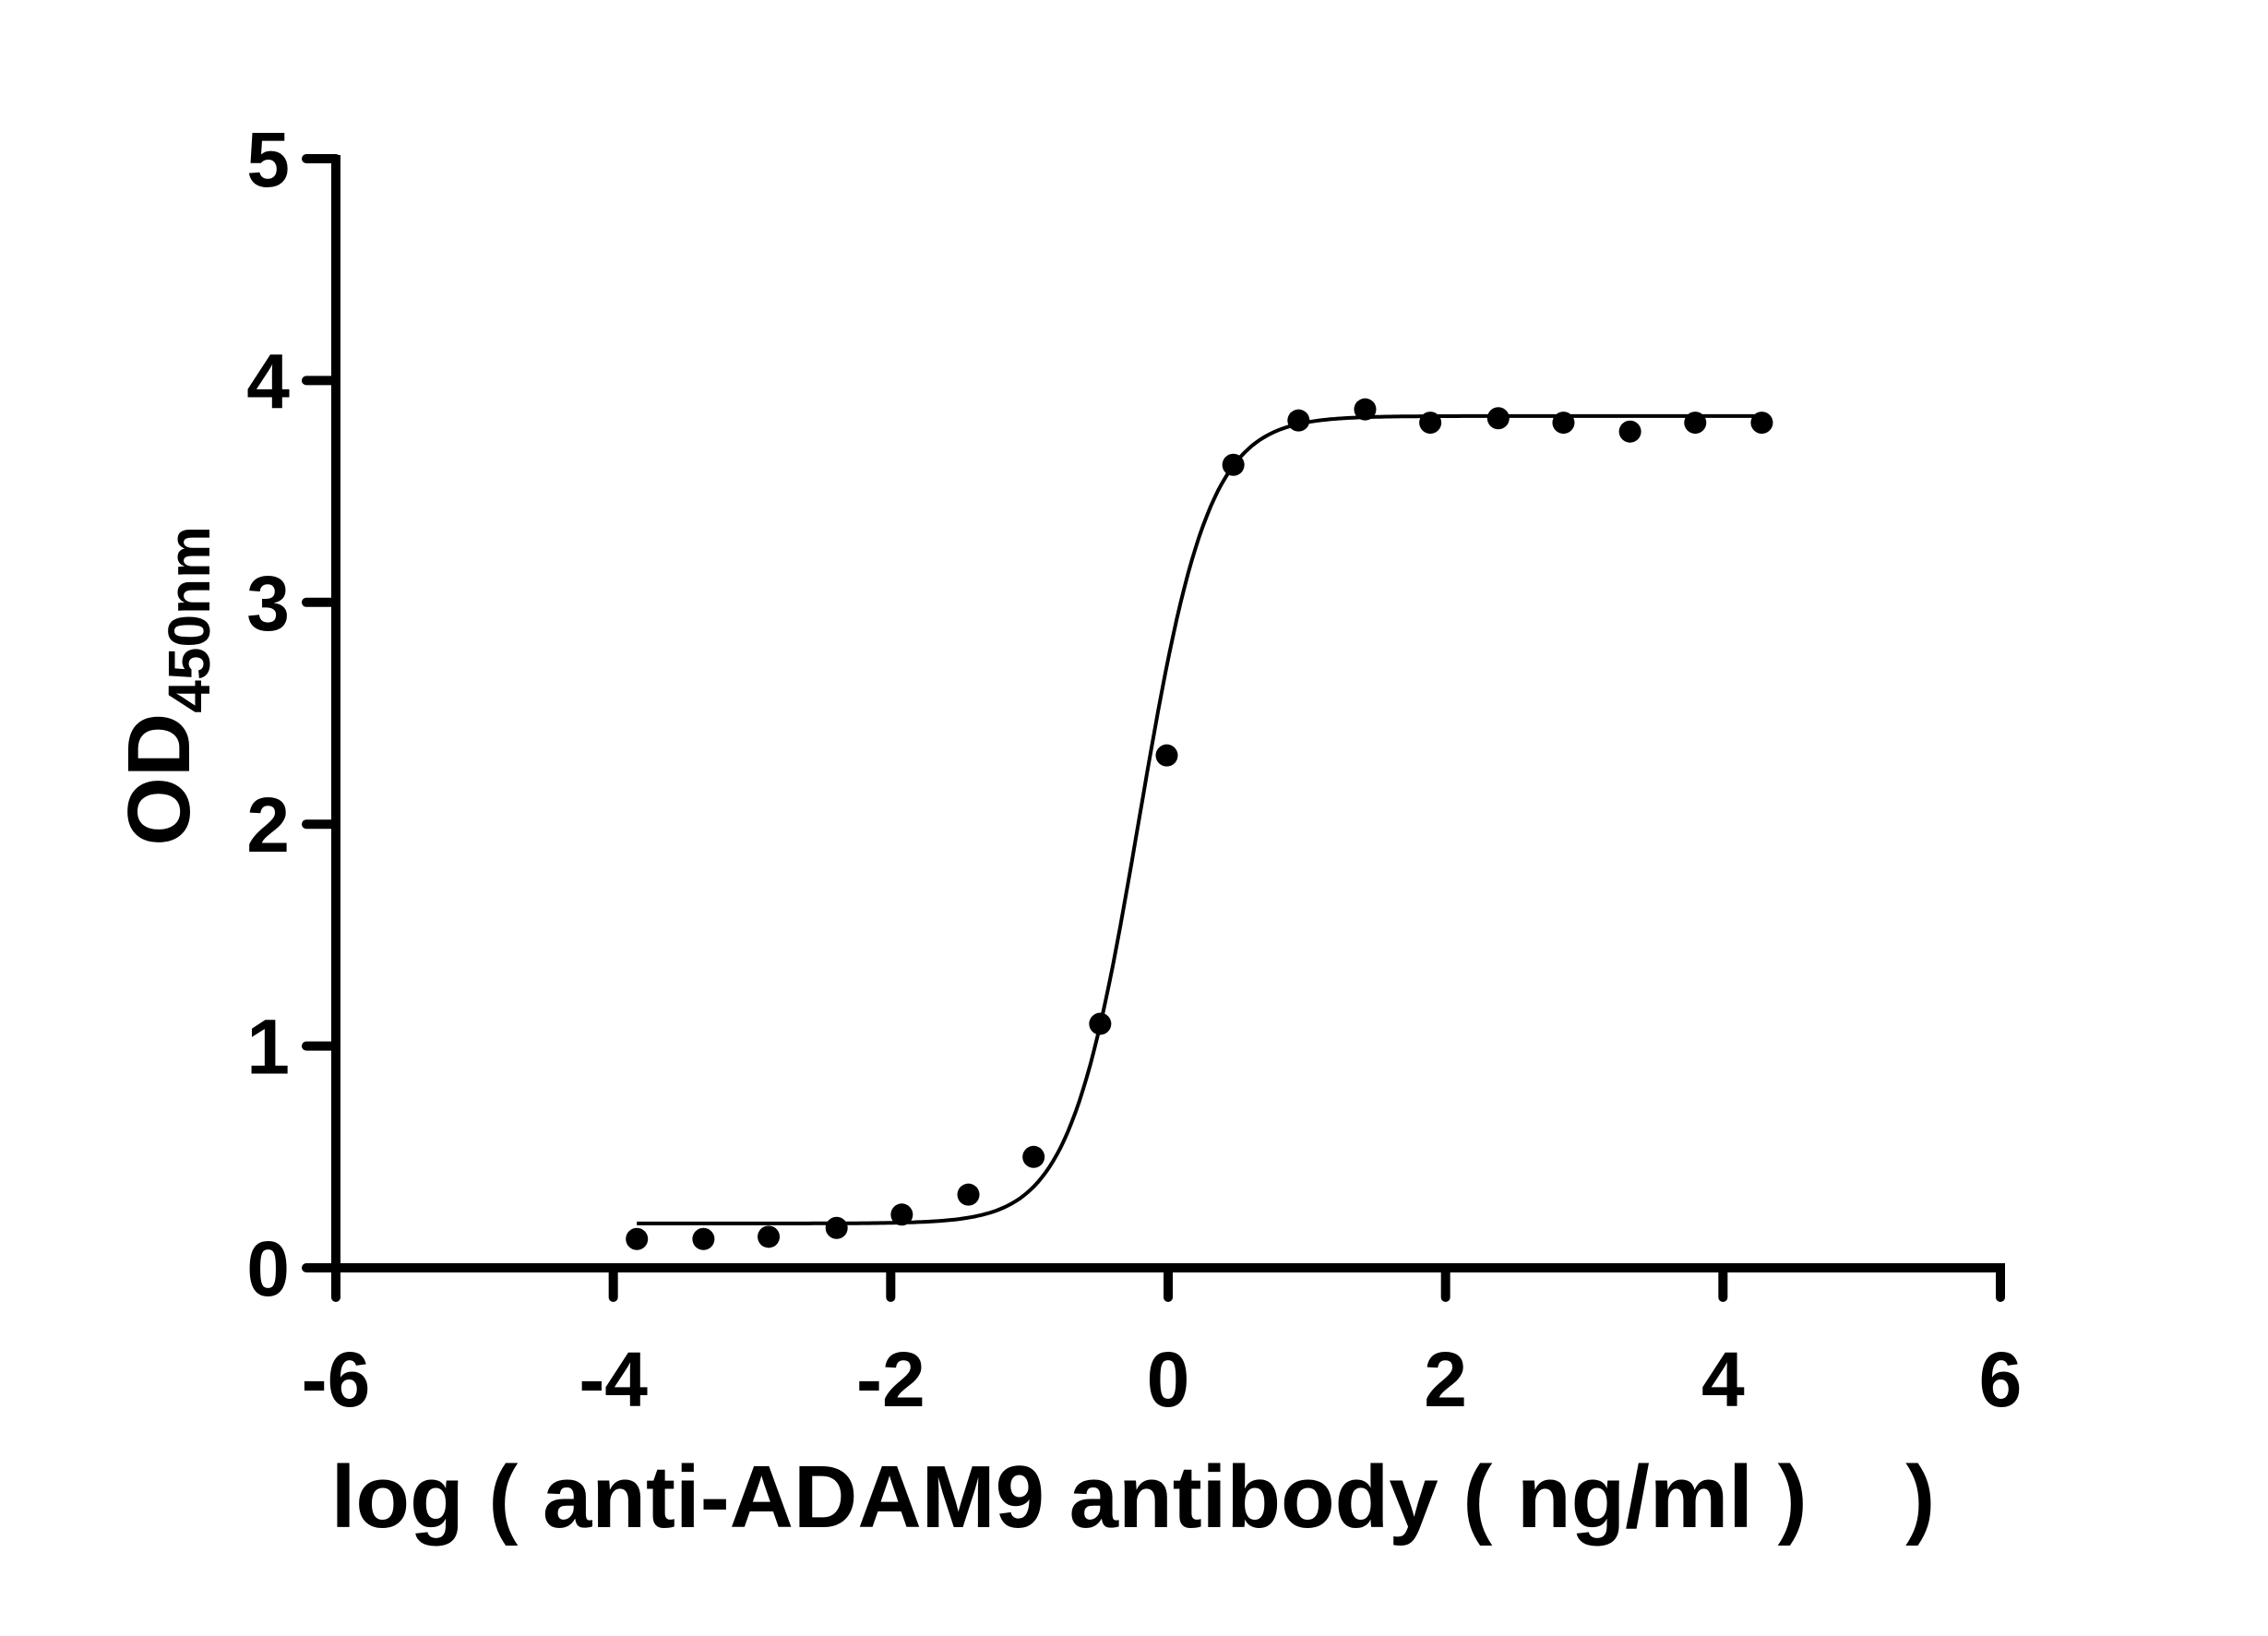 The image size is (2268, 1636). What do you see at coordinates (268, 381) in the screenshot?
I see `y-tick-label: 4` at bounding box center [268, 381].